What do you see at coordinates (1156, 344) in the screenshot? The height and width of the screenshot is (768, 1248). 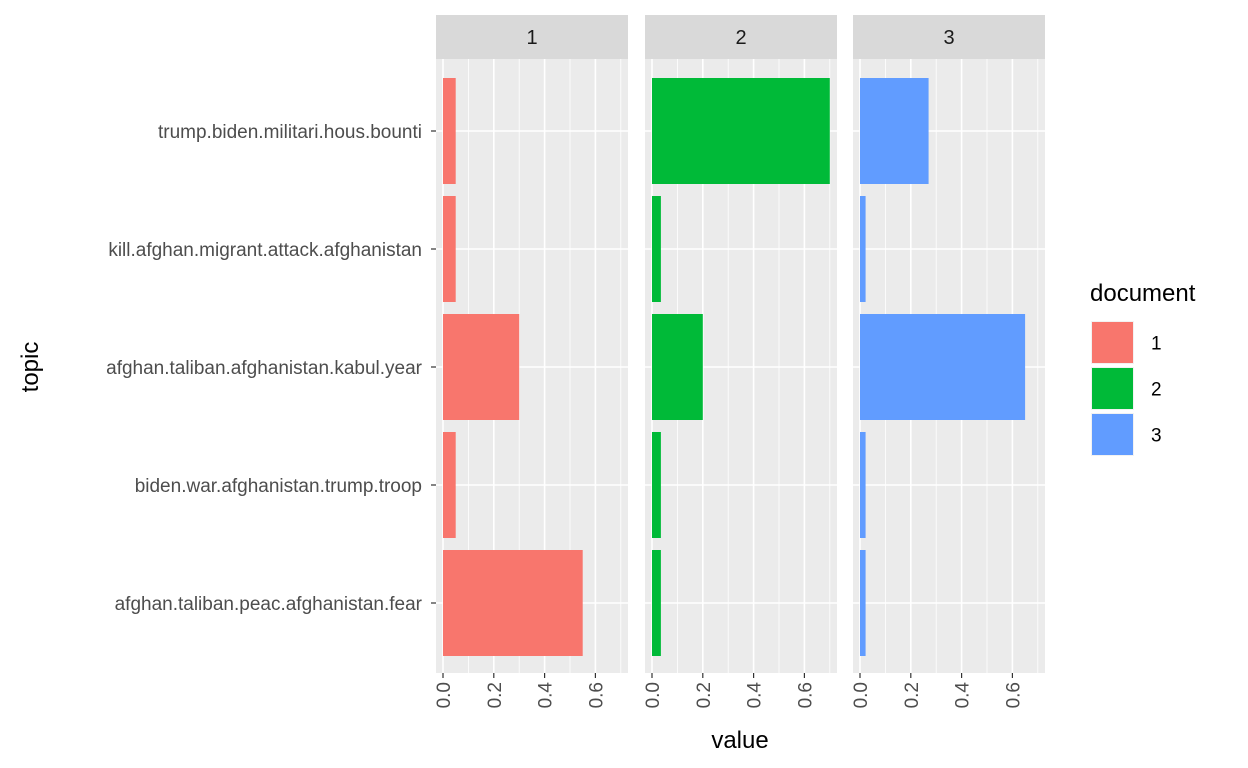 I see `legend-label-1: 1` at bounding box center [1156, 344].